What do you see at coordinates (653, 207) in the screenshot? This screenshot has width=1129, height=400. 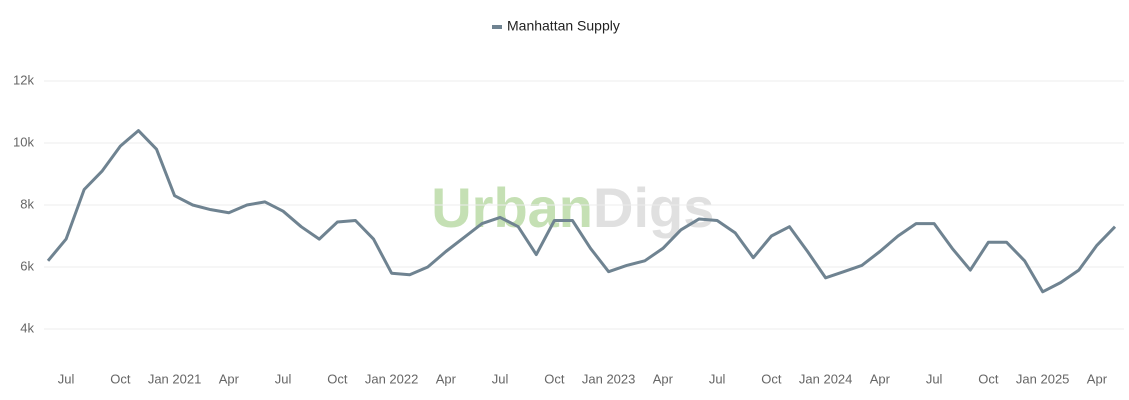 I see `watermark: Digs` at bounding box center [653, 207].